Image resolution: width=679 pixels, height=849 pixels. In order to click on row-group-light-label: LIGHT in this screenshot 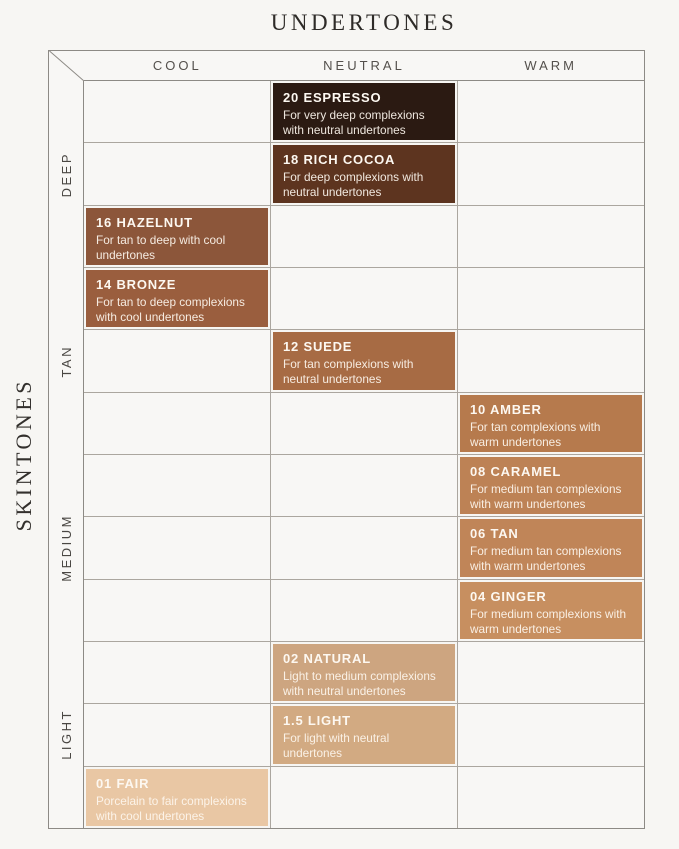, I will do `click(66, 735)`.